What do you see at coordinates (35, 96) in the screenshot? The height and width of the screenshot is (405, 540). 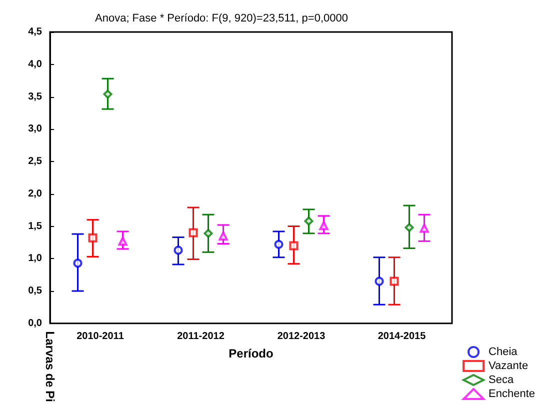 I see `y-tick-label: 3,5` at bounding box center [35, 96].